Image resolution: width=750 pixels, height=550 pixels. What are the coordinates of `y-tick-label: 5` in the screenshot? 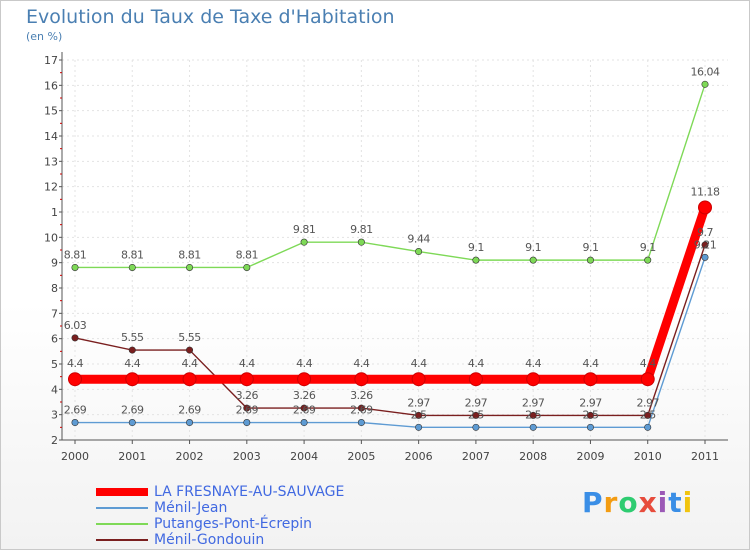 It's located at (54, 364).